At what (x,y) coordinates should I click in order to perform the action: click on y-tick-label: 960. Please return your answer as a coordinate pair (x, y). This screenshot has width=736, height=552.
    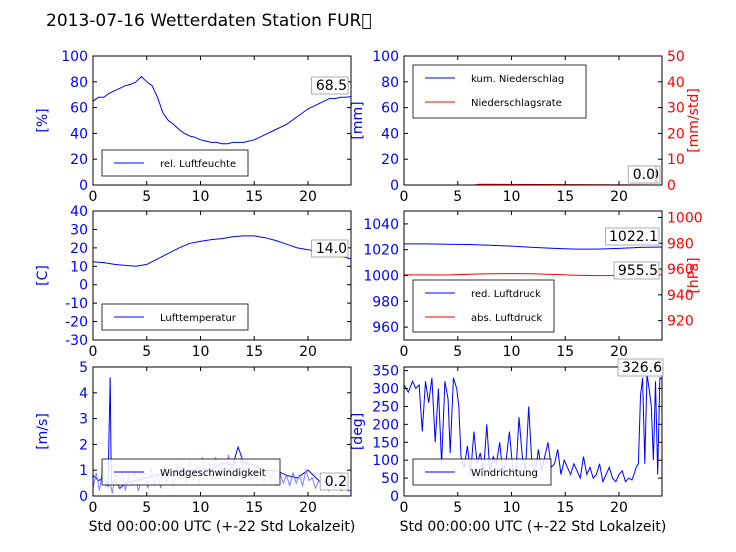
    Looking at the image, I should click on (385, 328).